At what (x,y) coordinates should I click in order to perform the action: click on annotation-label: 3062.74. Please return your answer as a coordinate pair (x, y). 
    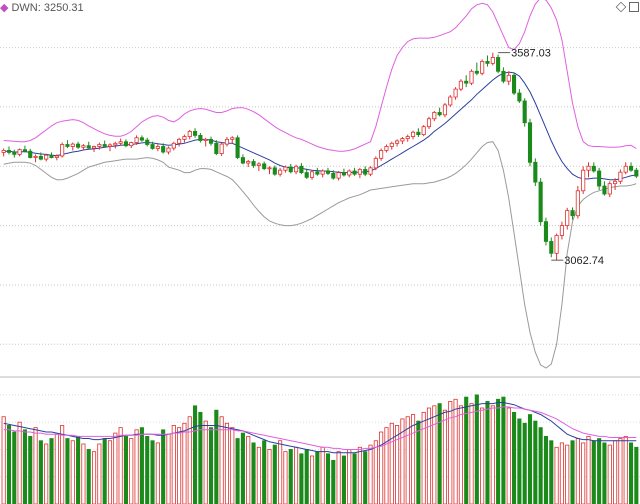
    Looking at the image, I should click on (584, 261).